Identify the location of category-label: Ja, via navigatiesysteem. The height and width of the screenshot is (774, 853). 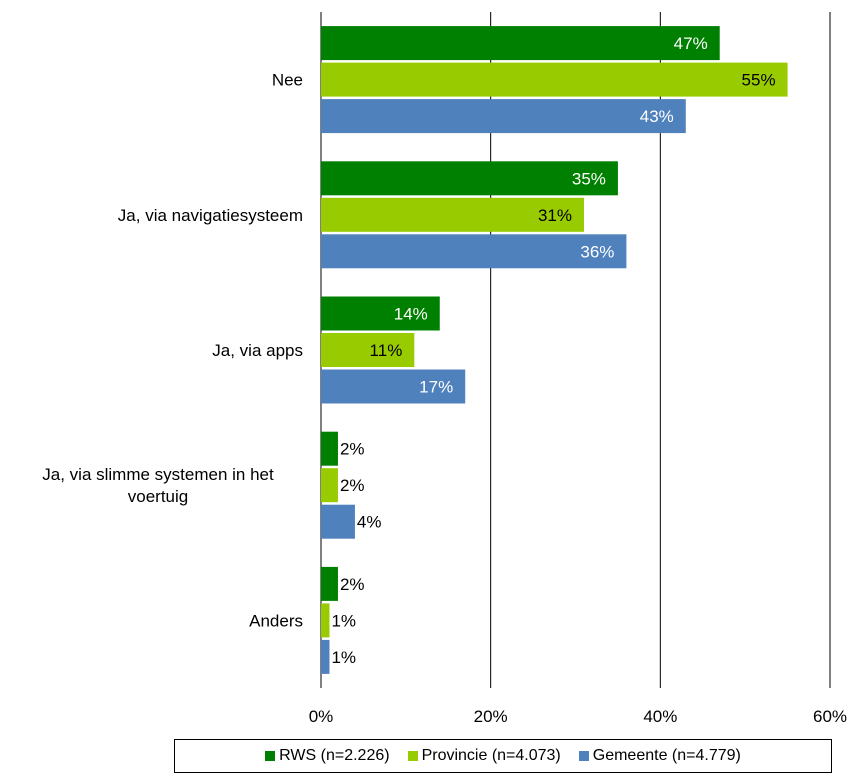
(210, 215).